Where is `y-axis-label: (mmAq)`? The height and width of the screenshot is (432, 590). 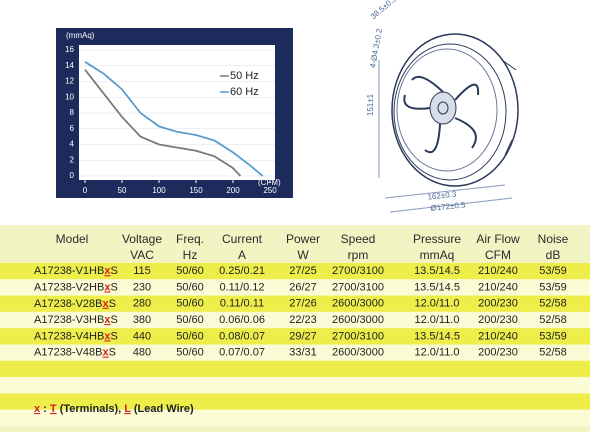 y-axis-label: (mmAq) is located at coordinates (80, 35).